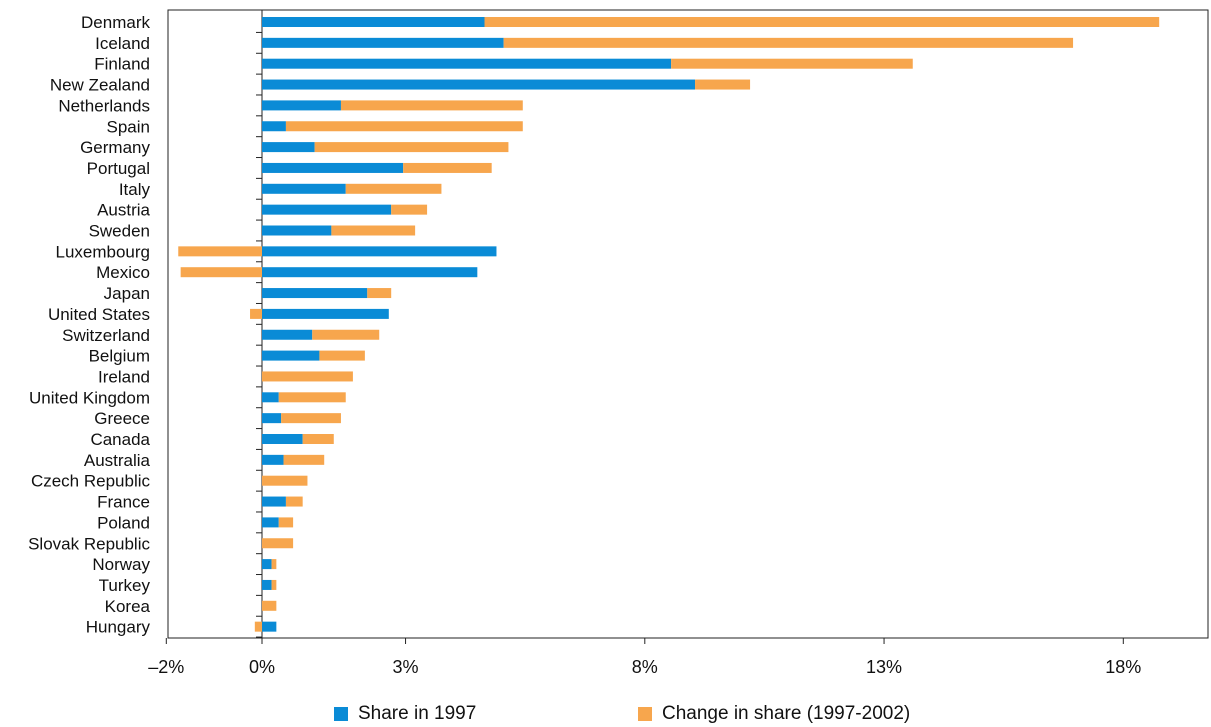 The height and width of the screenshot is (727, 1211). Describe the element at coordinates (479, 84) in the screenshot. I see `bar-share-1997-new-zealand` at that location.